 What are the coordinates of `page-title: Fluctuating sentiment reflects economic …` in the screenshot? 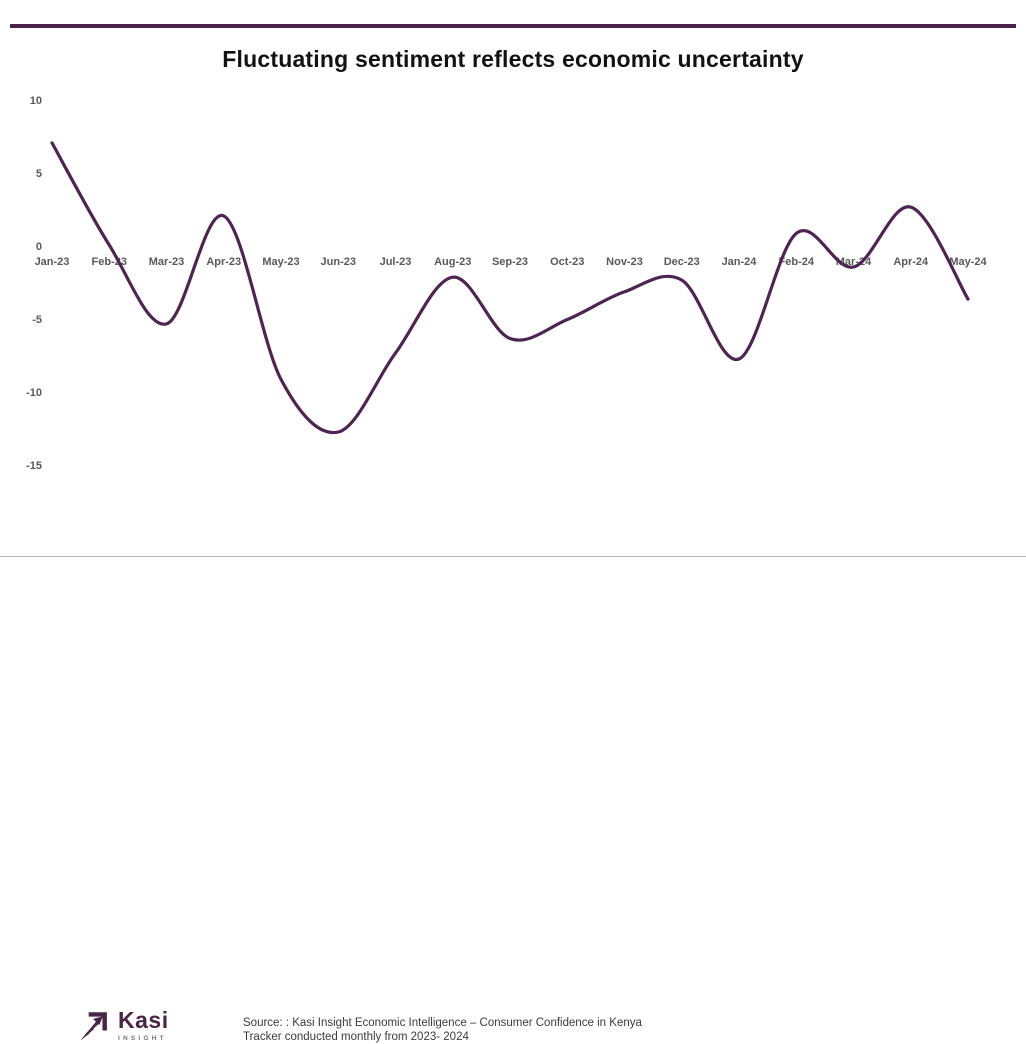 It's located at (513, 59).